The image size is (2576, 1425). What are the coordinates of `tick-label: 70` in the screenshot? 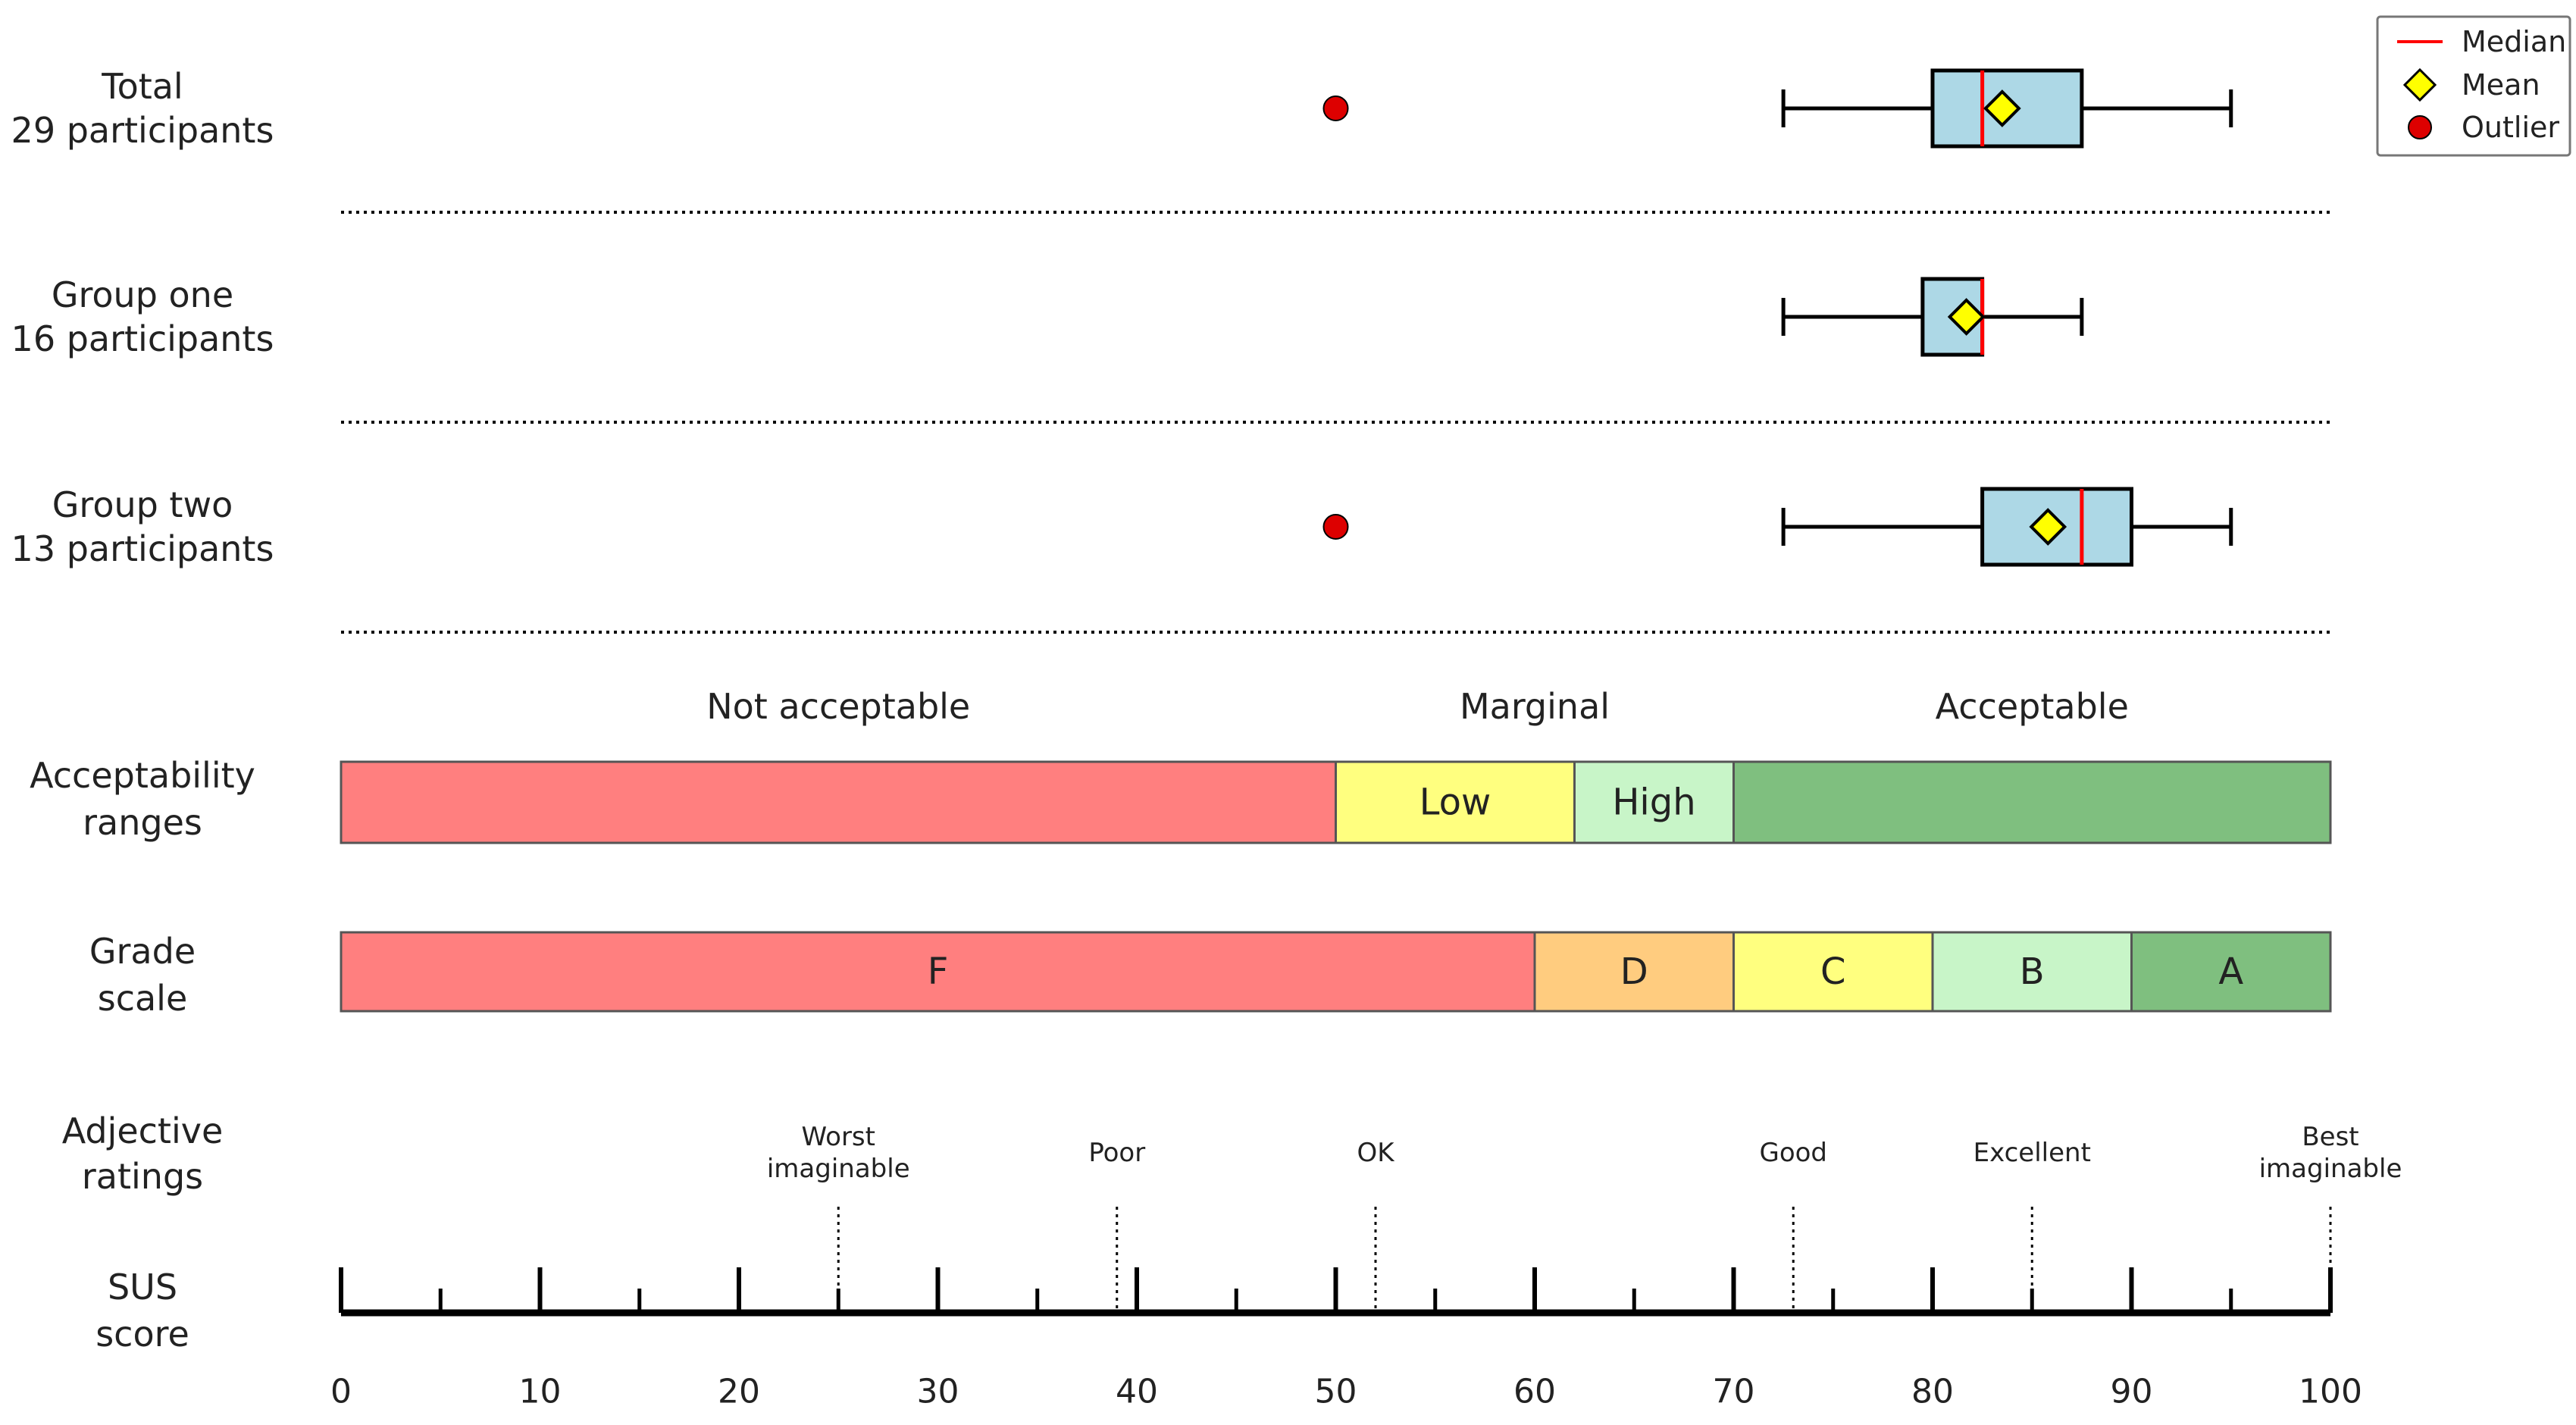 It's located at (1734, 1392).